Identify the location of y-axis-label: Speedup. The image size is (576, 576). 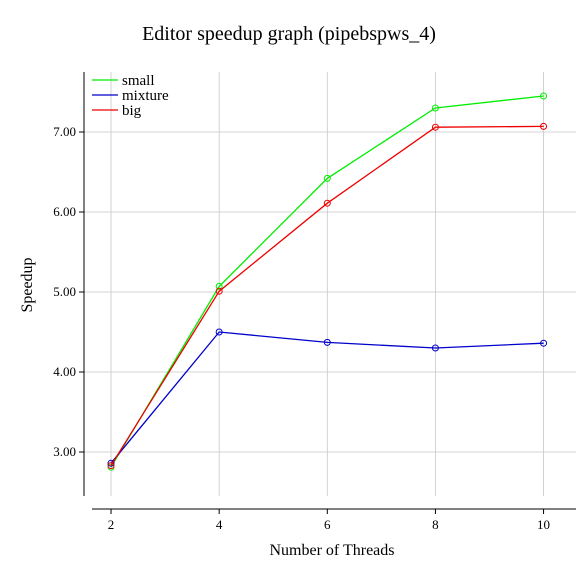
(27, 284).